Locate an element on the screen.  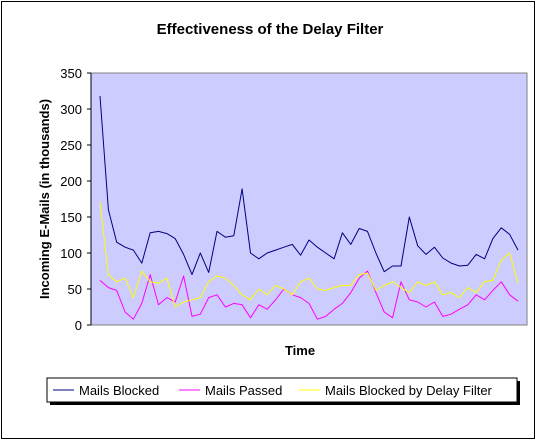
y-axis-label: Incoming E-Mails (in thousands) is located at coordinates (44, 199).